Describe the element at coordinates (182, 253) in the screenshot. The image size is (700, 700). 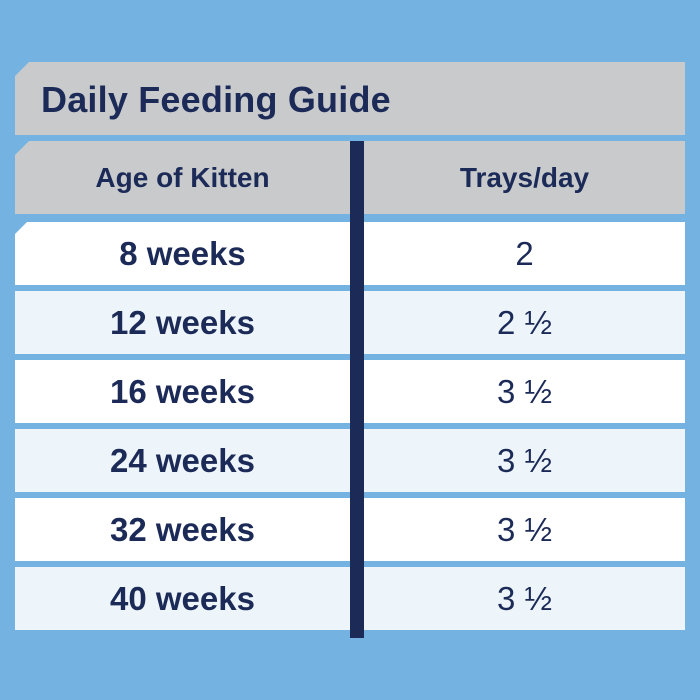
I see `age-cell: 8 weeks` at that location.